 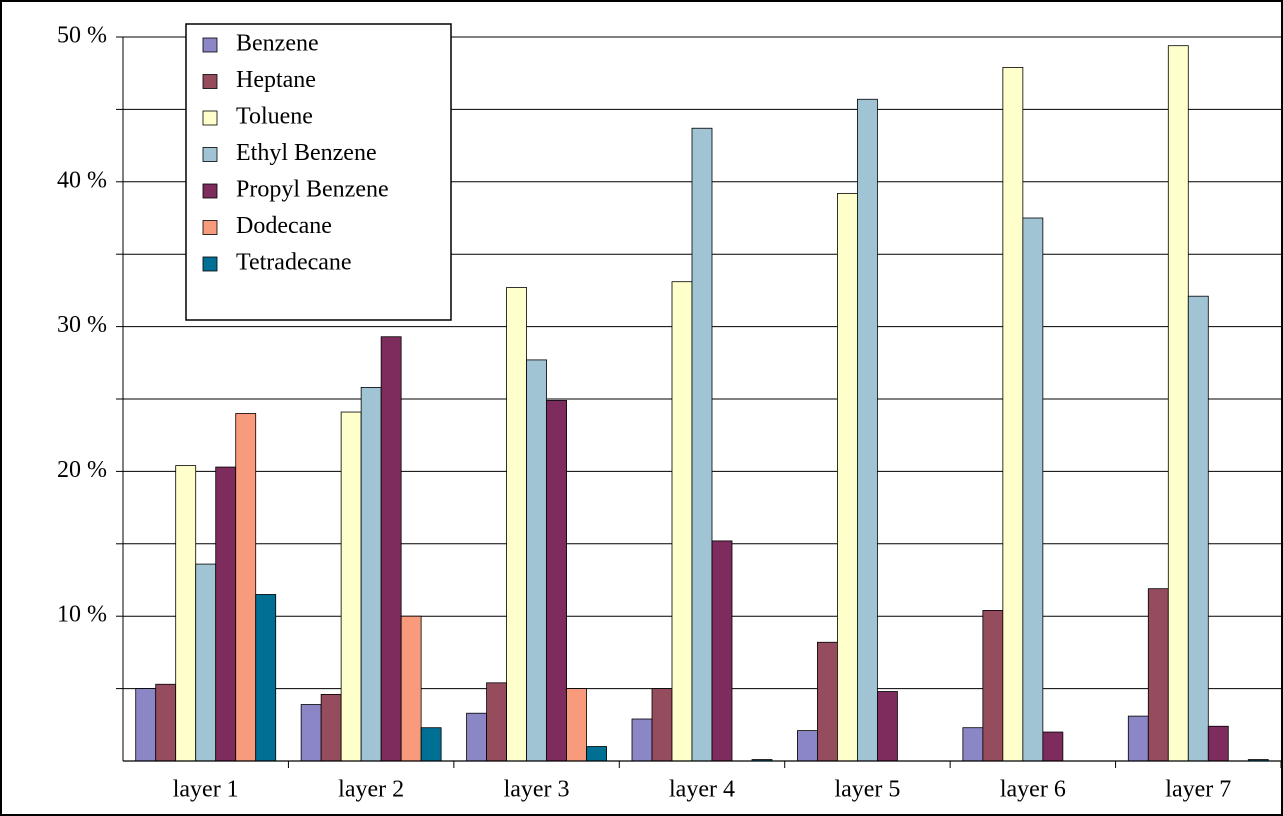 I want to click on x-tick-label: layer 3, so click(x=537, y=790).